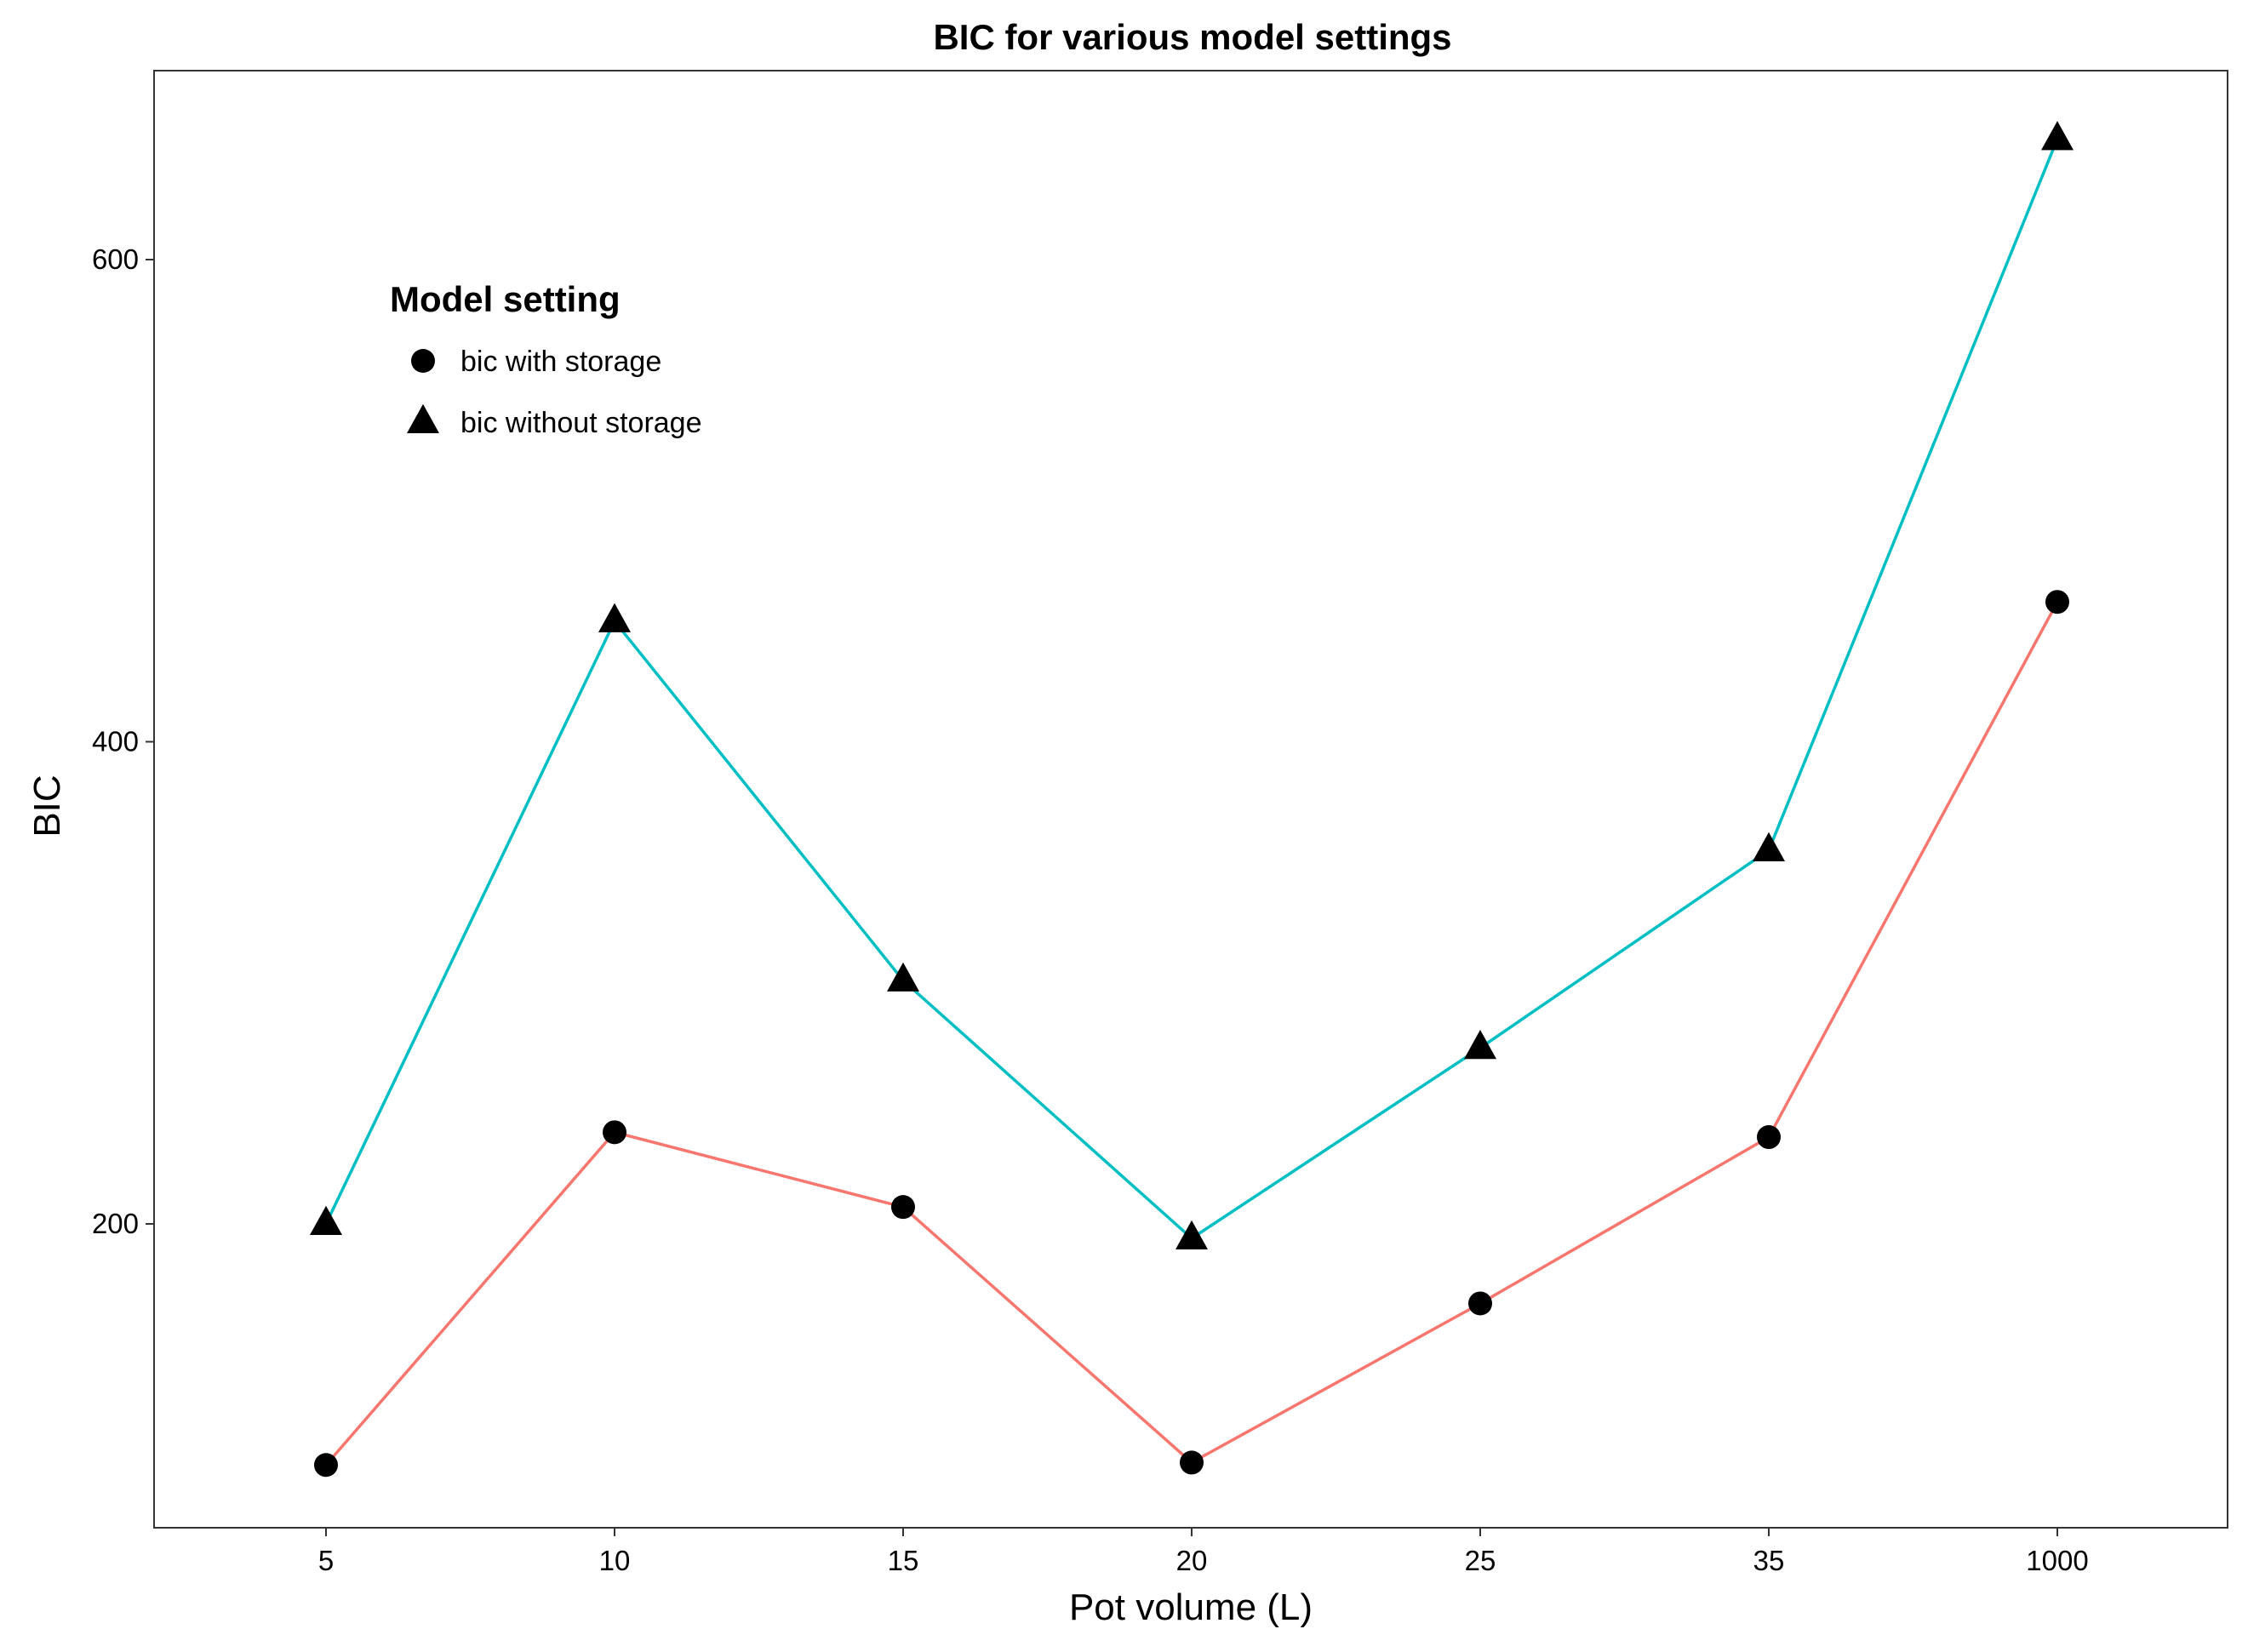  I want to click on y-tick-label: 400, so click(116, 742).